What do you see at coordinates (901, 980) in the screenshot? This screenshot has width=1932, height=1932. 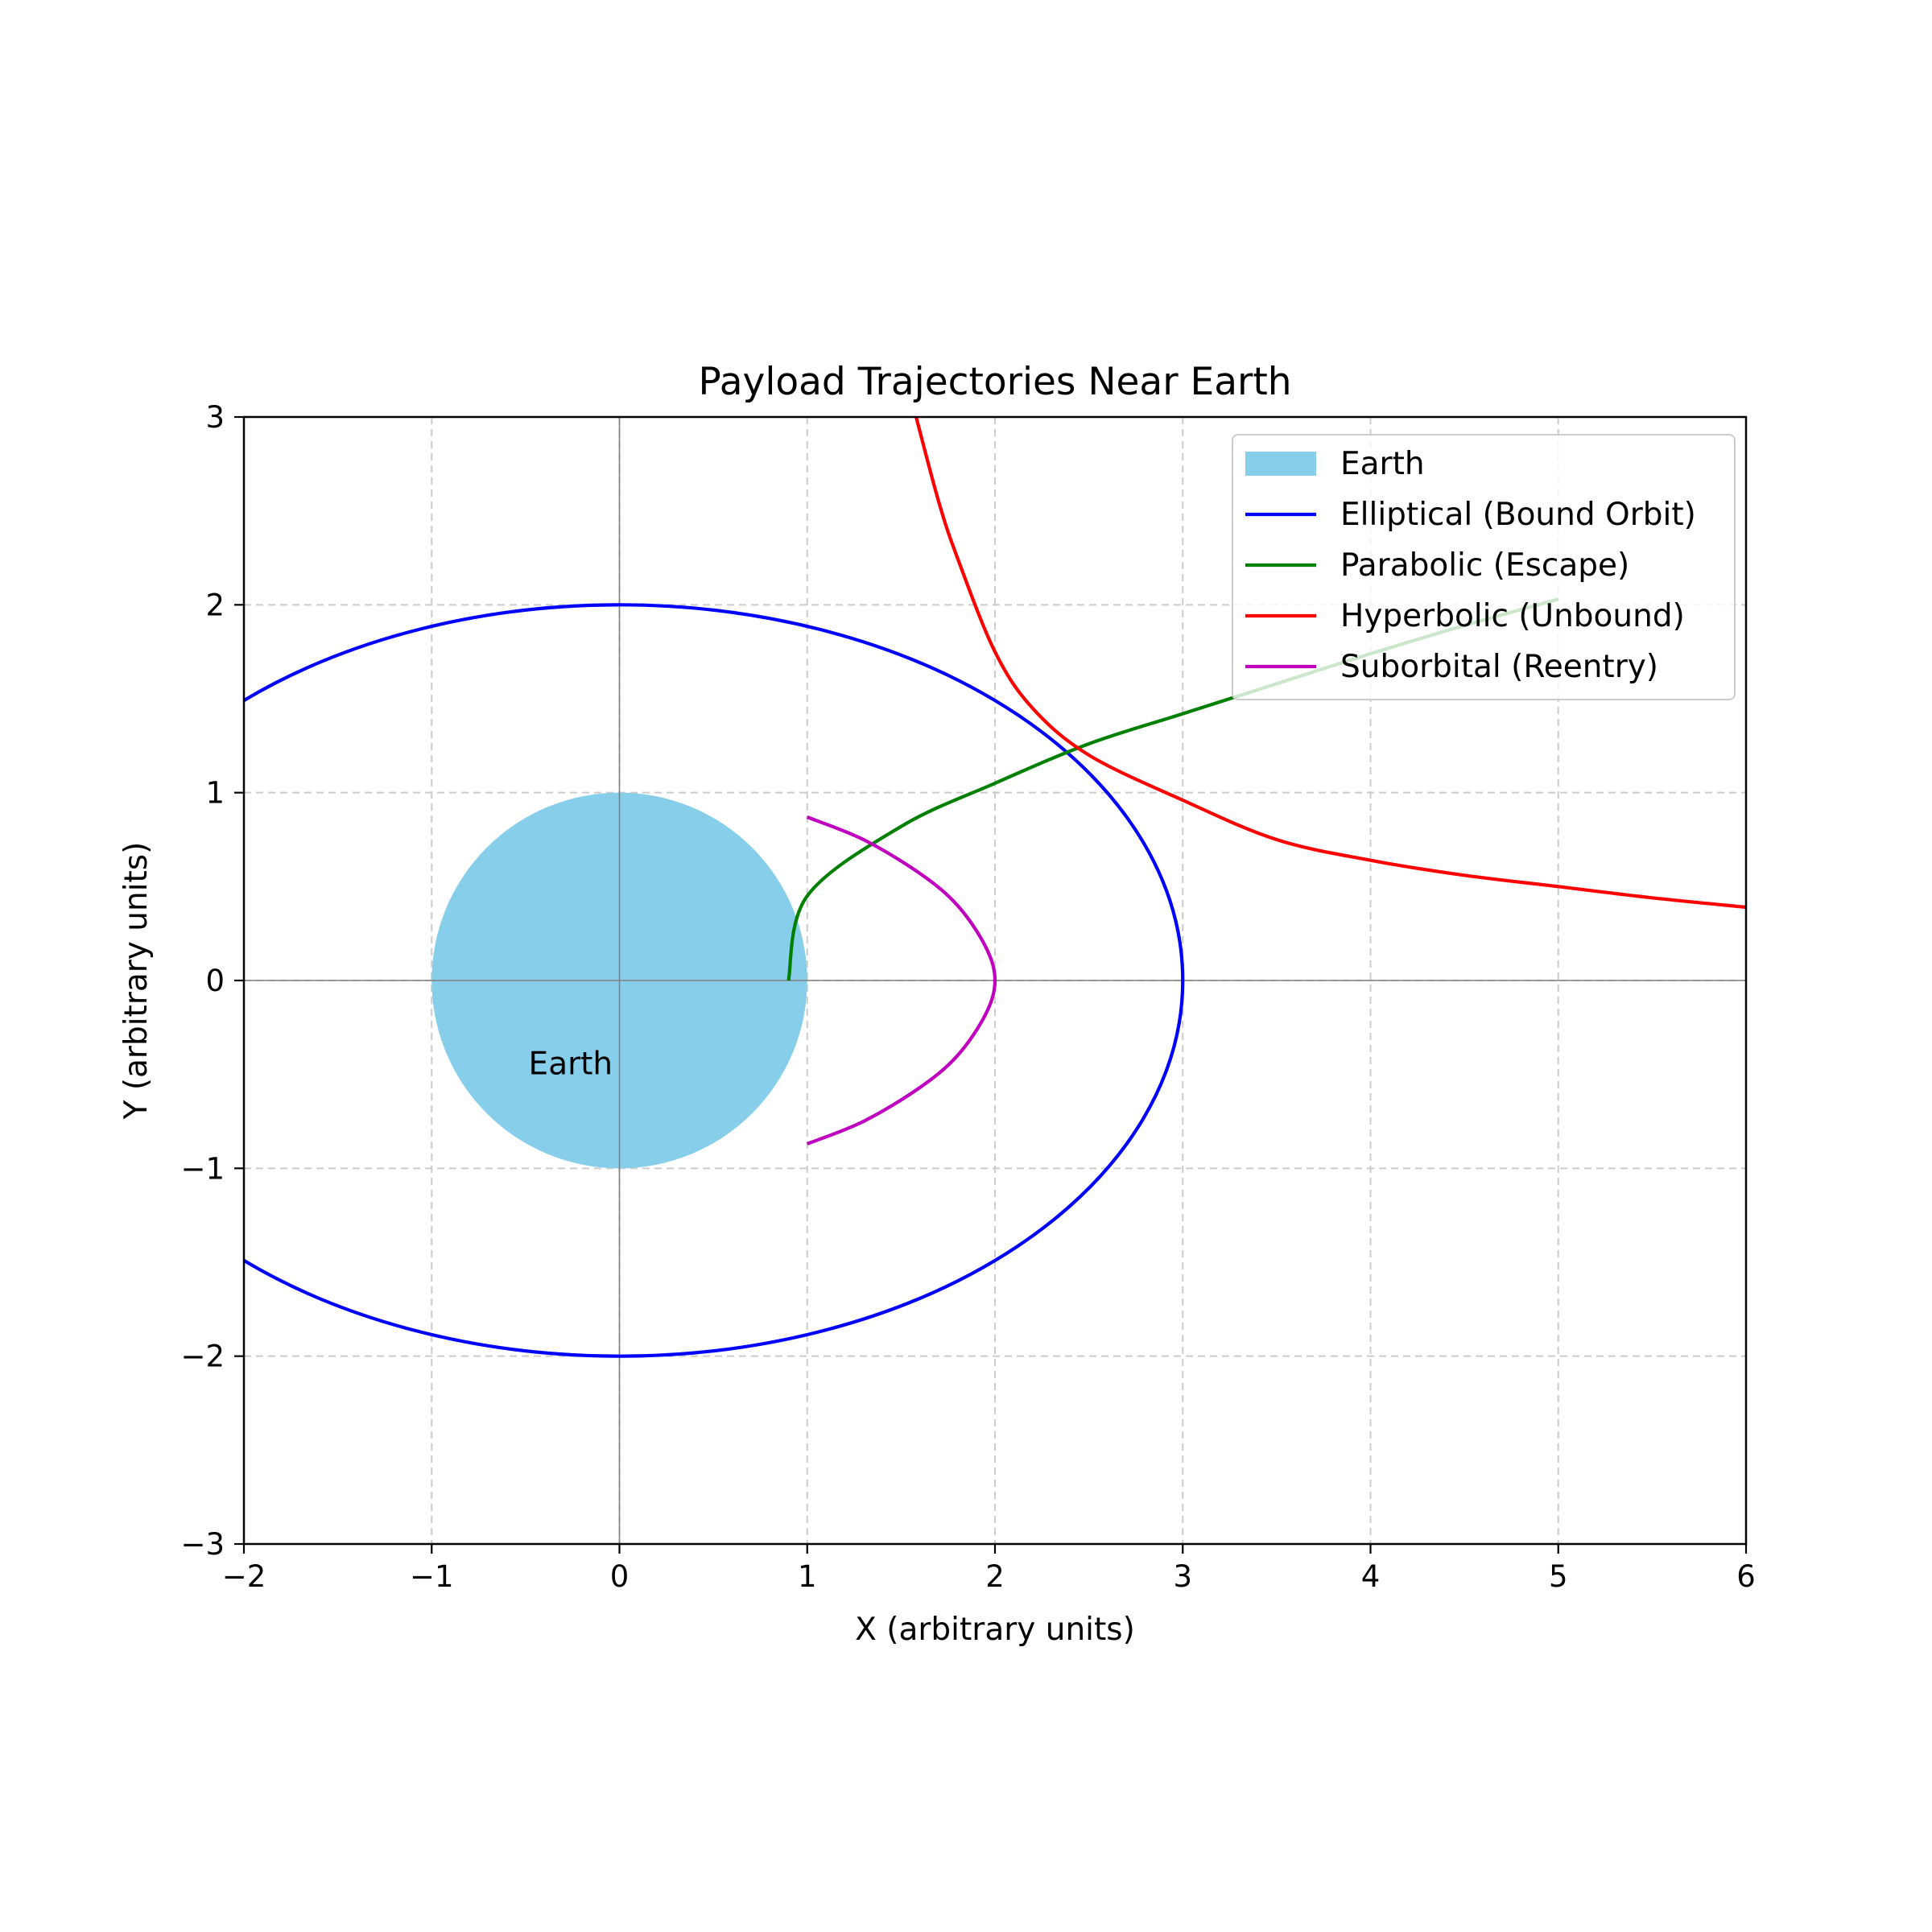 I see `series-4-line` at bounding box center [901, 980].